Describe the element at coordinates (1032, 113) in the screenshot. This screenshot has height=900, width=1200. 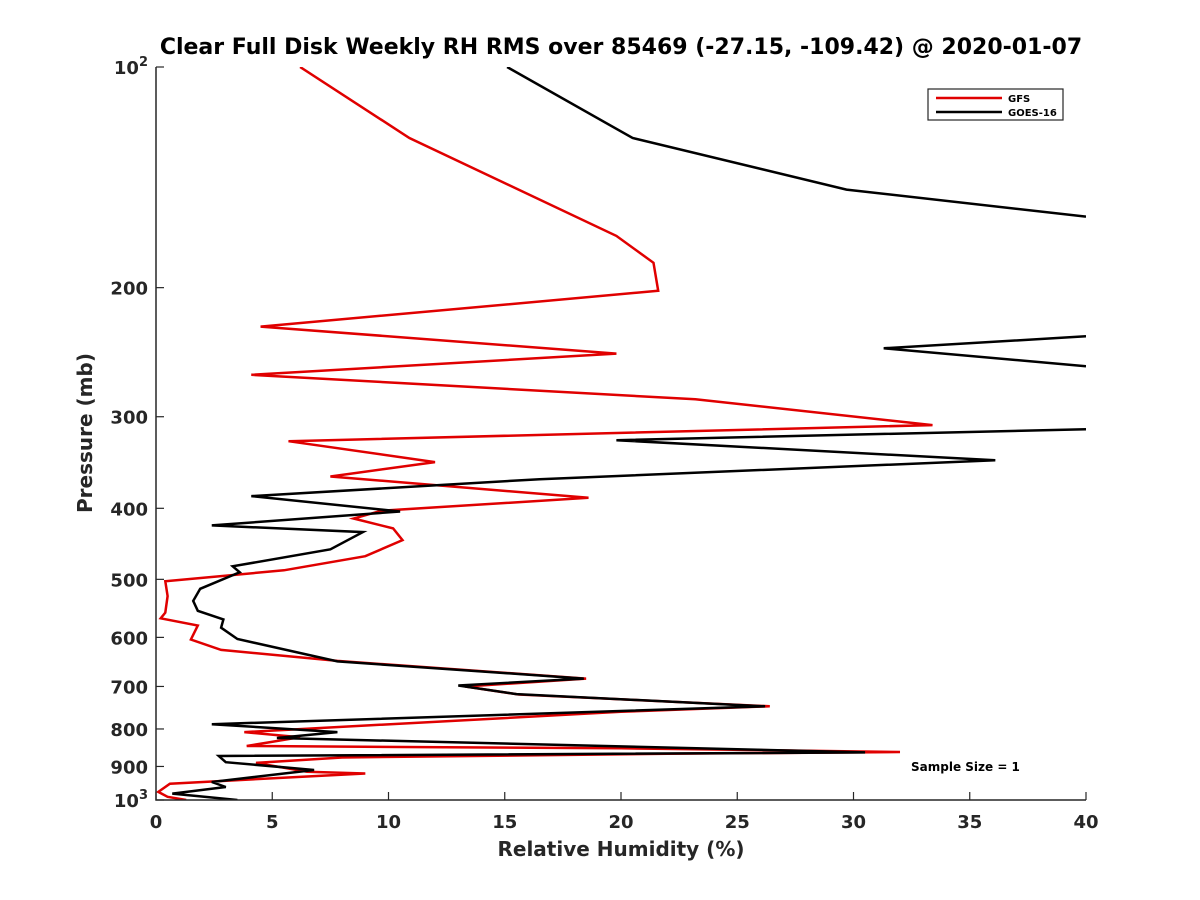
I see `legend-label: GOES-16` at that location.